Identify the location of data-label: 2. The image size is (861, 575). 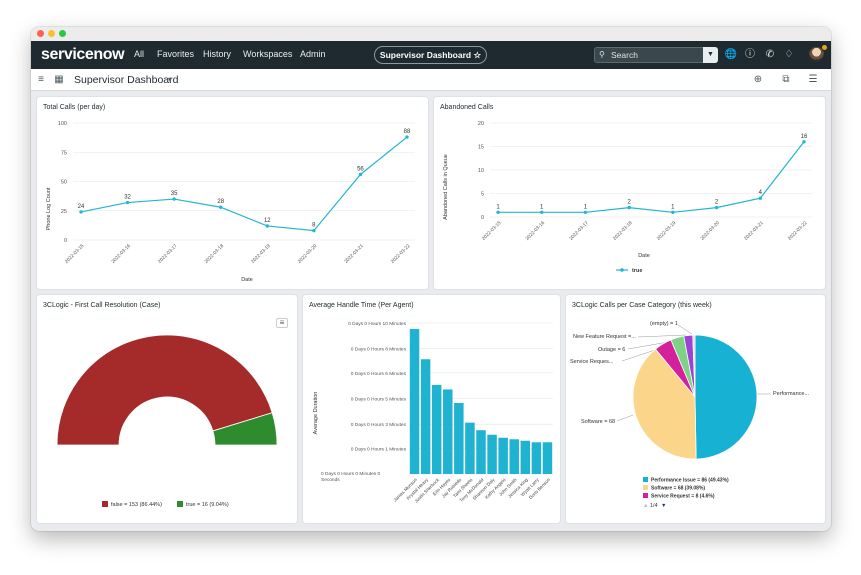
(629, 203).